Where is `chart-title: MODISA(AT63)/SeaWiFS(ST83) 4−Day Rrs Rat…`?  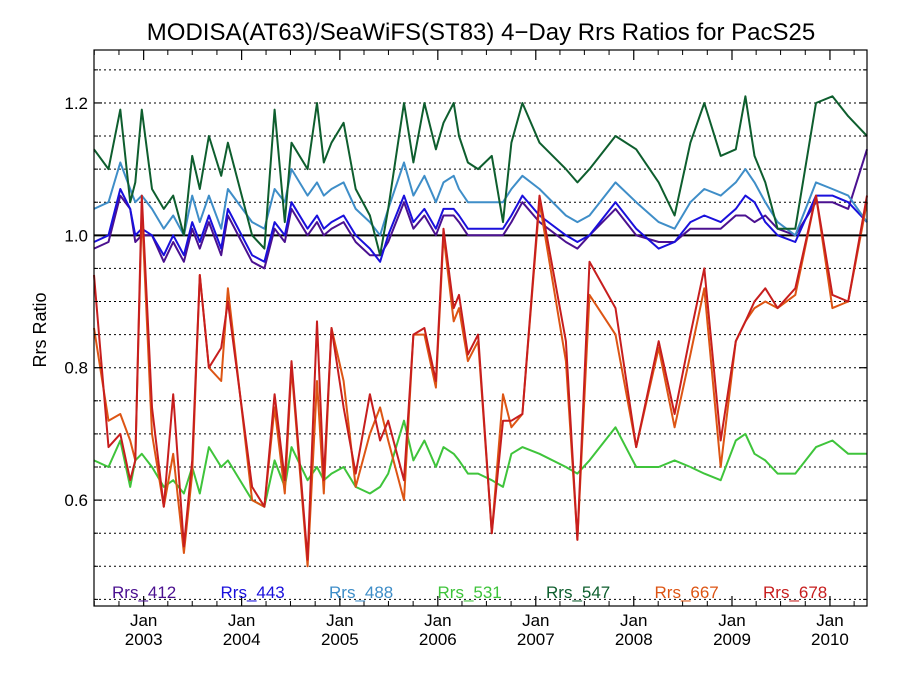 chart-title: MODISA(AT63)/SeaWiFS(ST83) 4−Day Rrs Rat… is located at coordinates (481, 32).